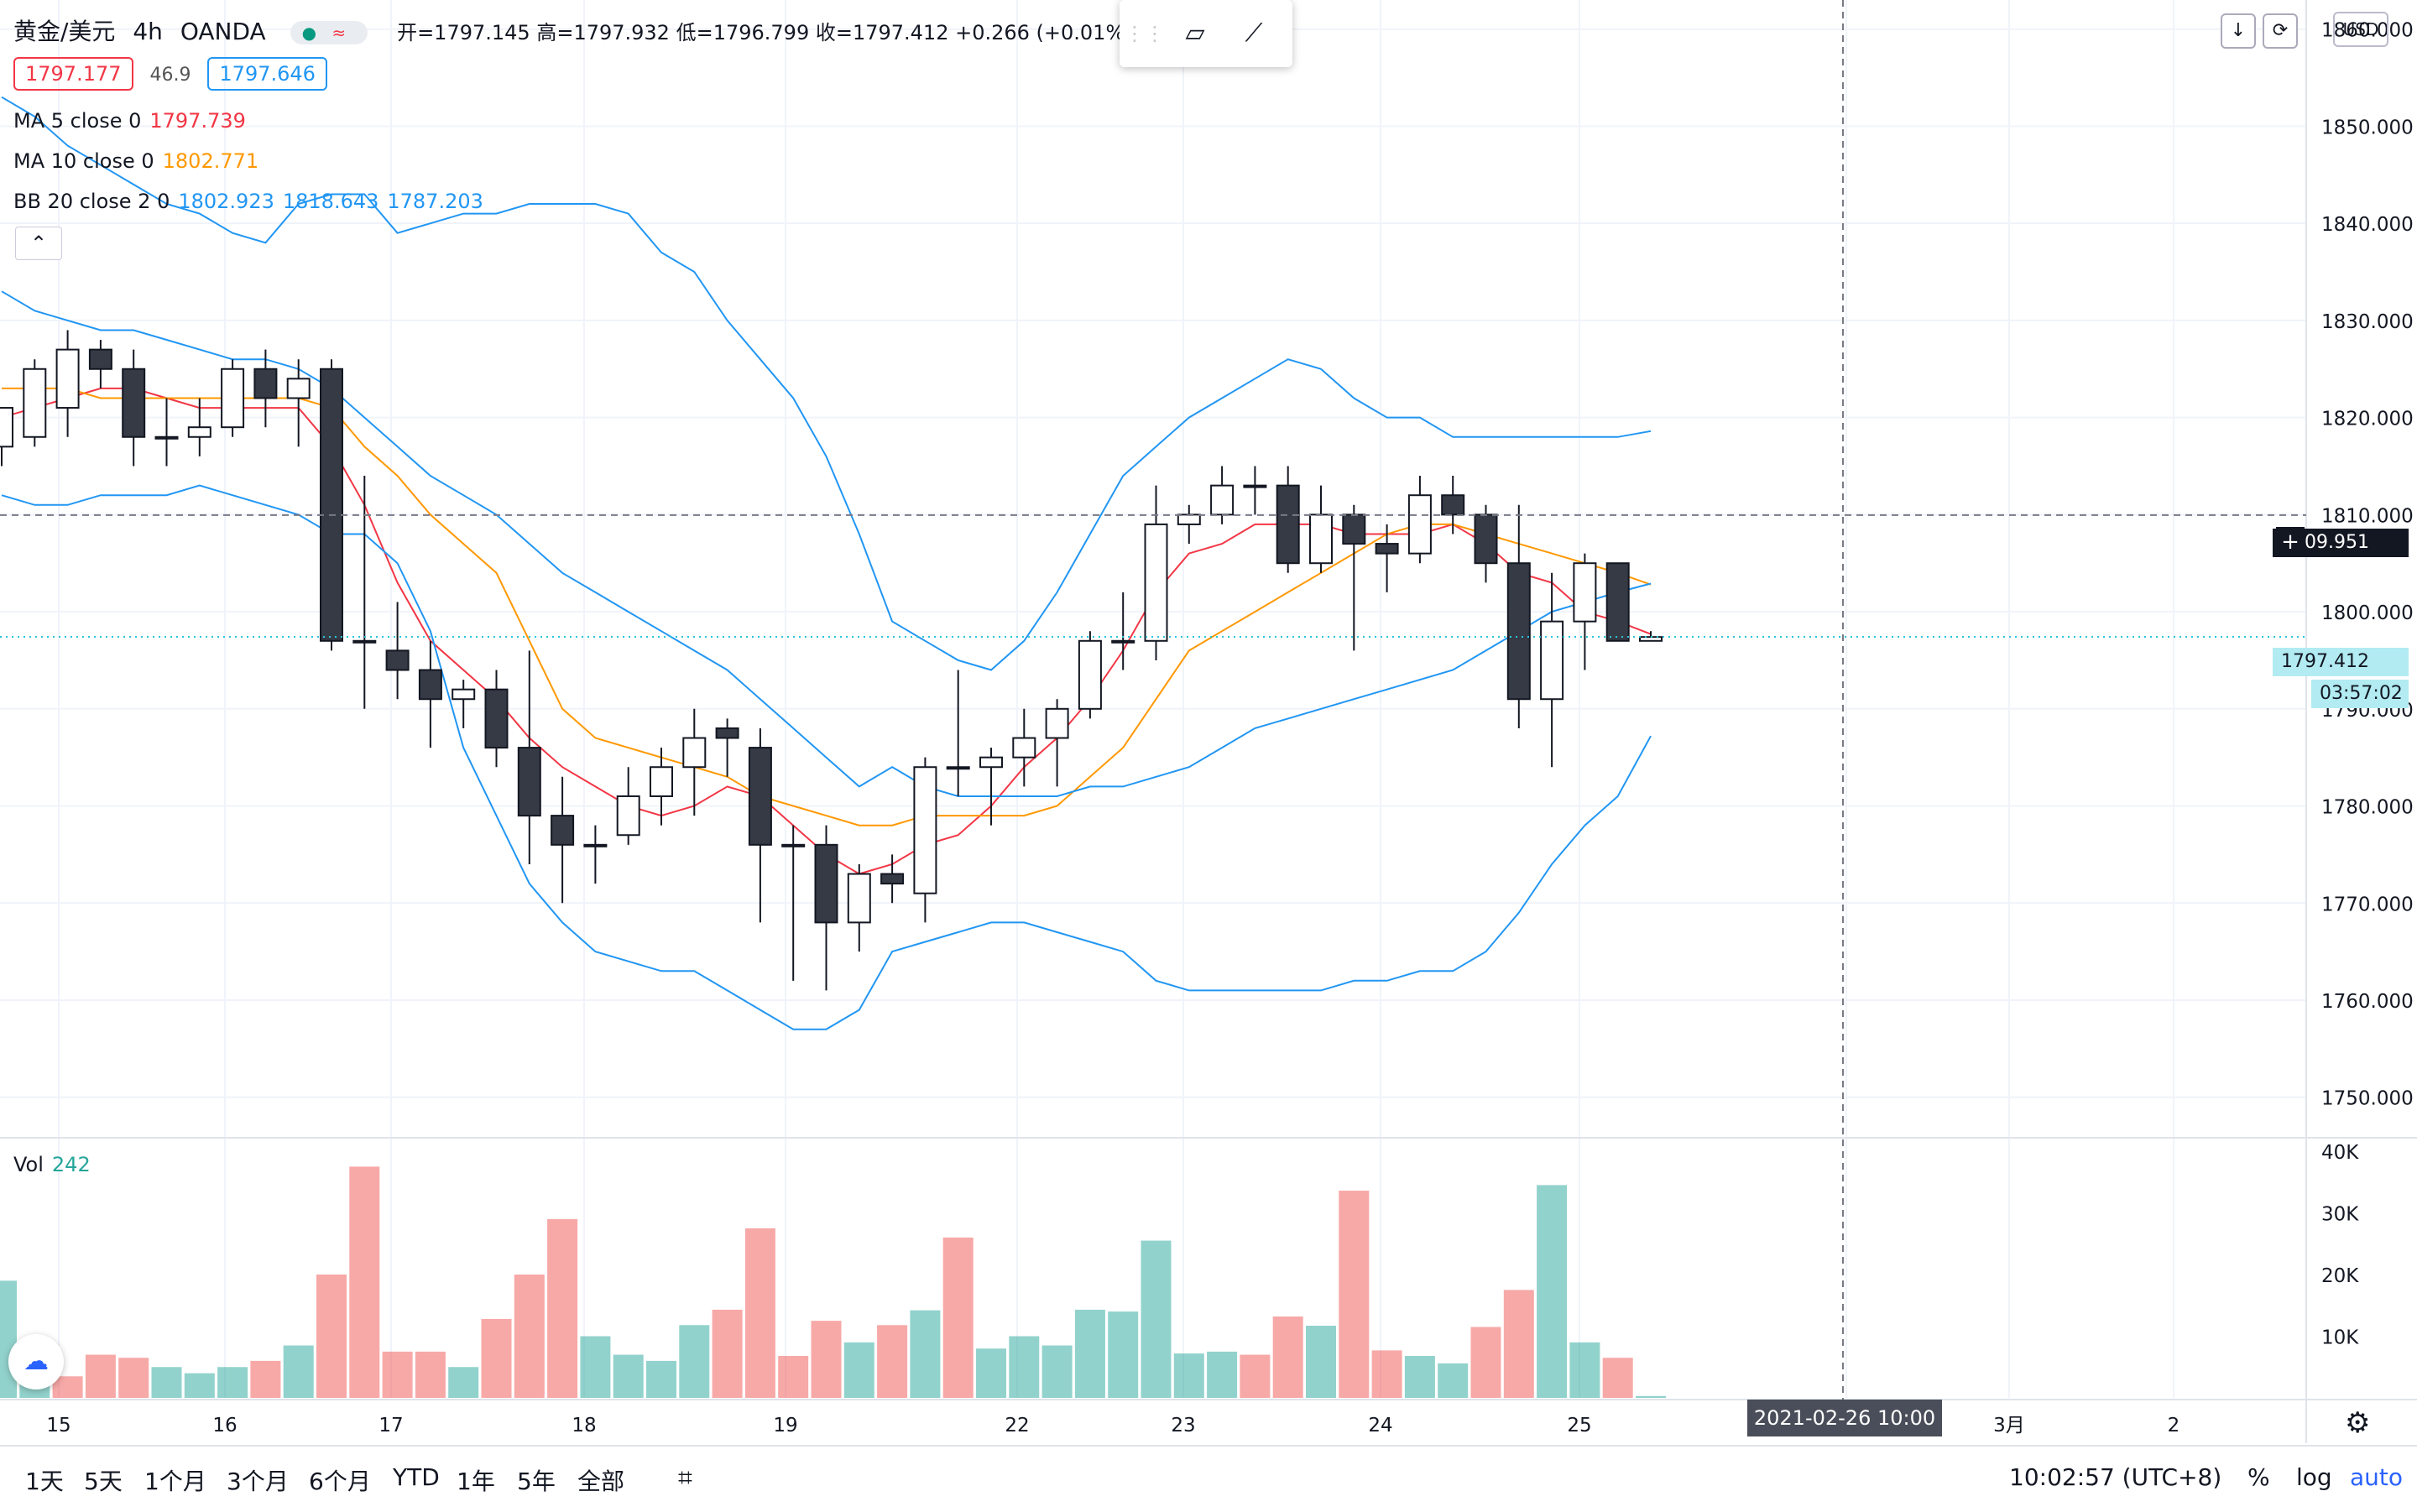 Image resolution: width=2417 pixels, height=1512 pixels. What do you see at coordinates (2258, 1477) in the screenshot?
I see `percent-toggle: %` at bounding box center [2258, 1477].